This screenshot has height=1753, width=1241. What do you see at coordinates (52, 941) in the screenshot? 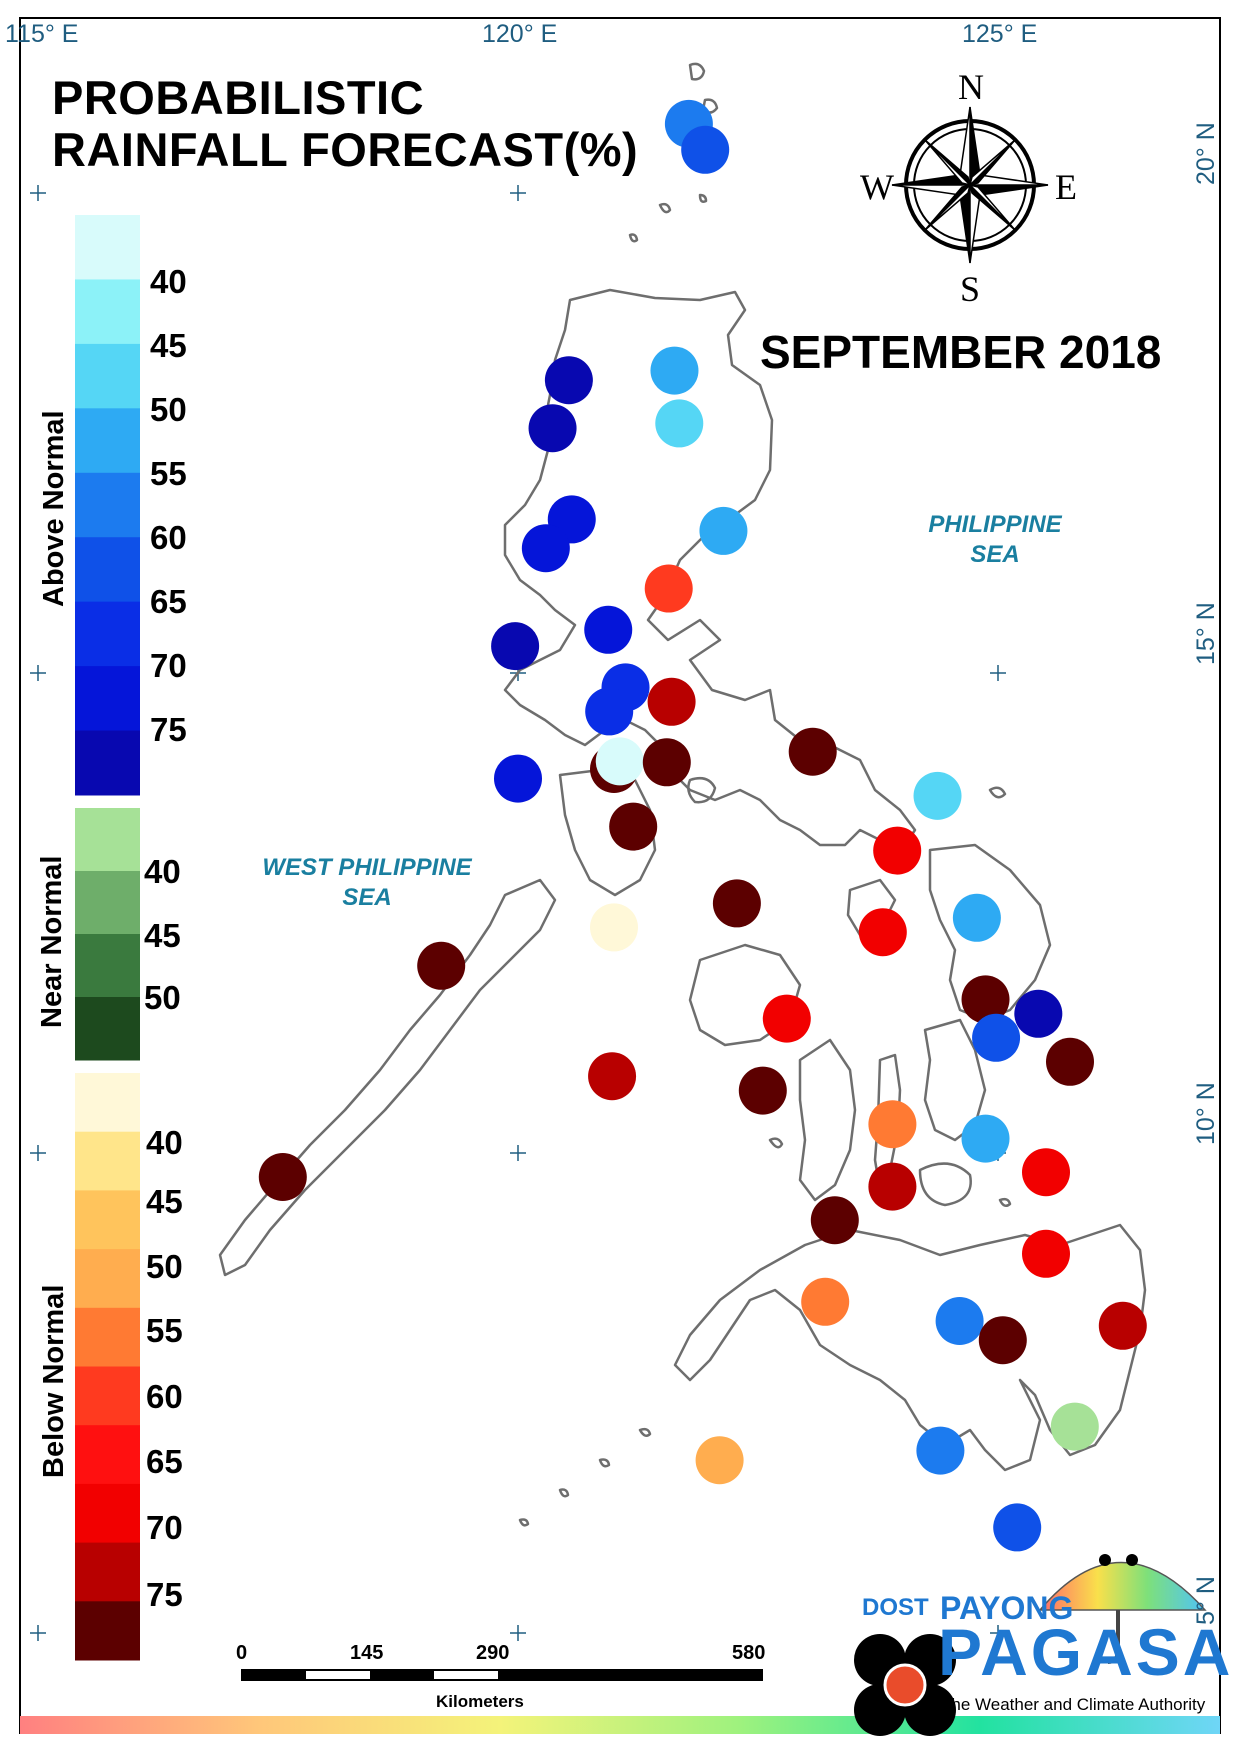
I see `legend-near-normal-title: Near Normal` at bounding box center [52, 941].